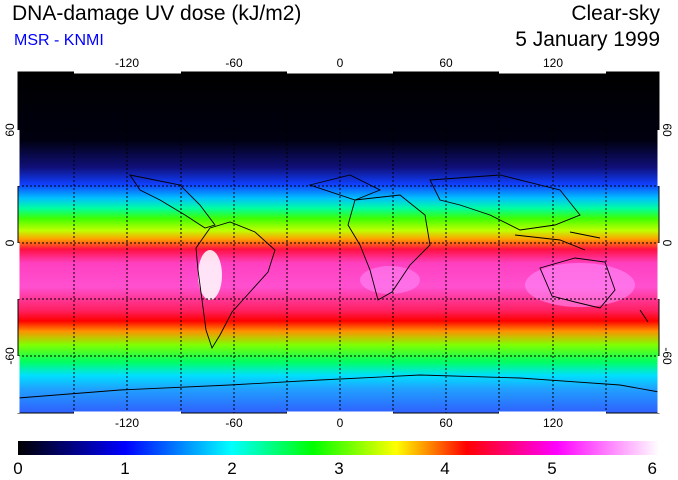  What do you see at coordinates (59, 40) in the screenshot?
I see `credit-label: MSR - KNMI` at bounding box center [59, 40].